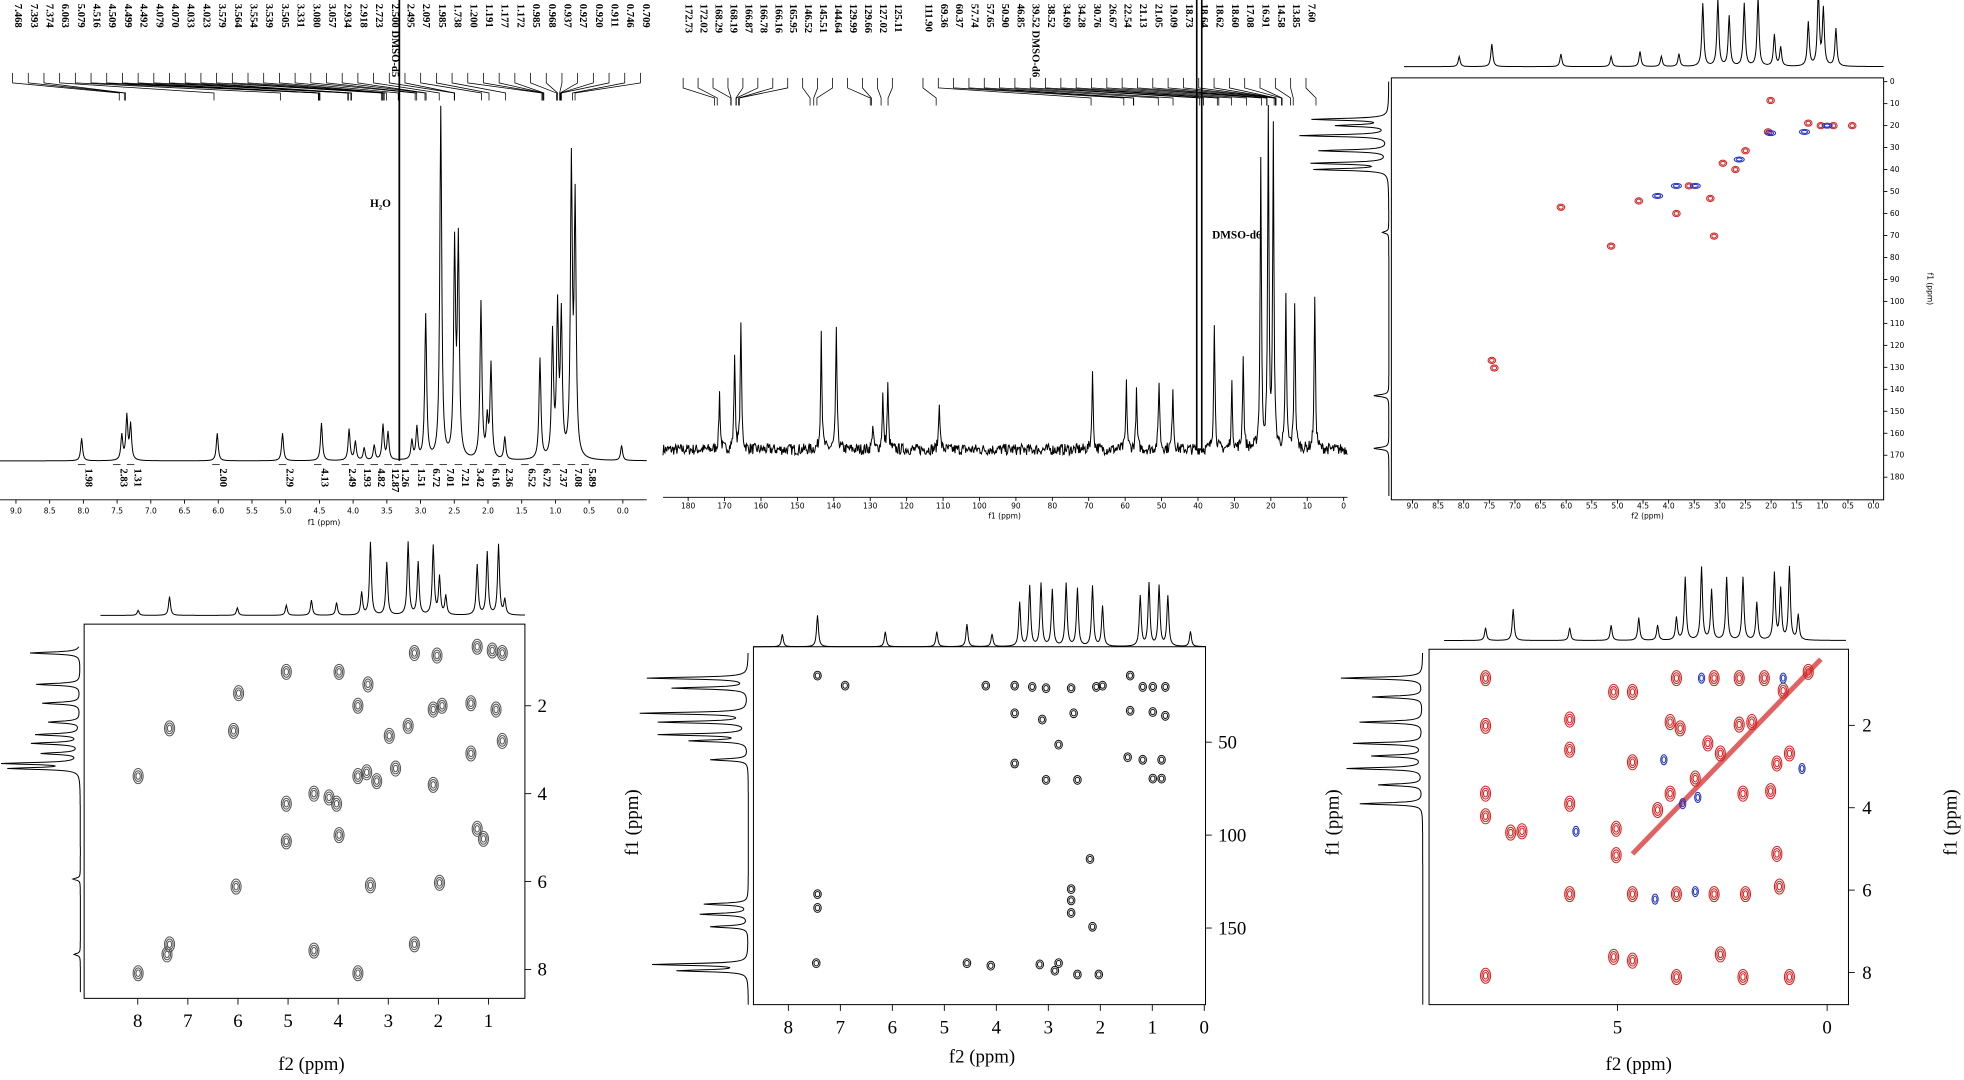 Image resolution: width=1964 pixels, height=1080 pixels. I want to click on peak-label: 172.02, so click(704, 18).